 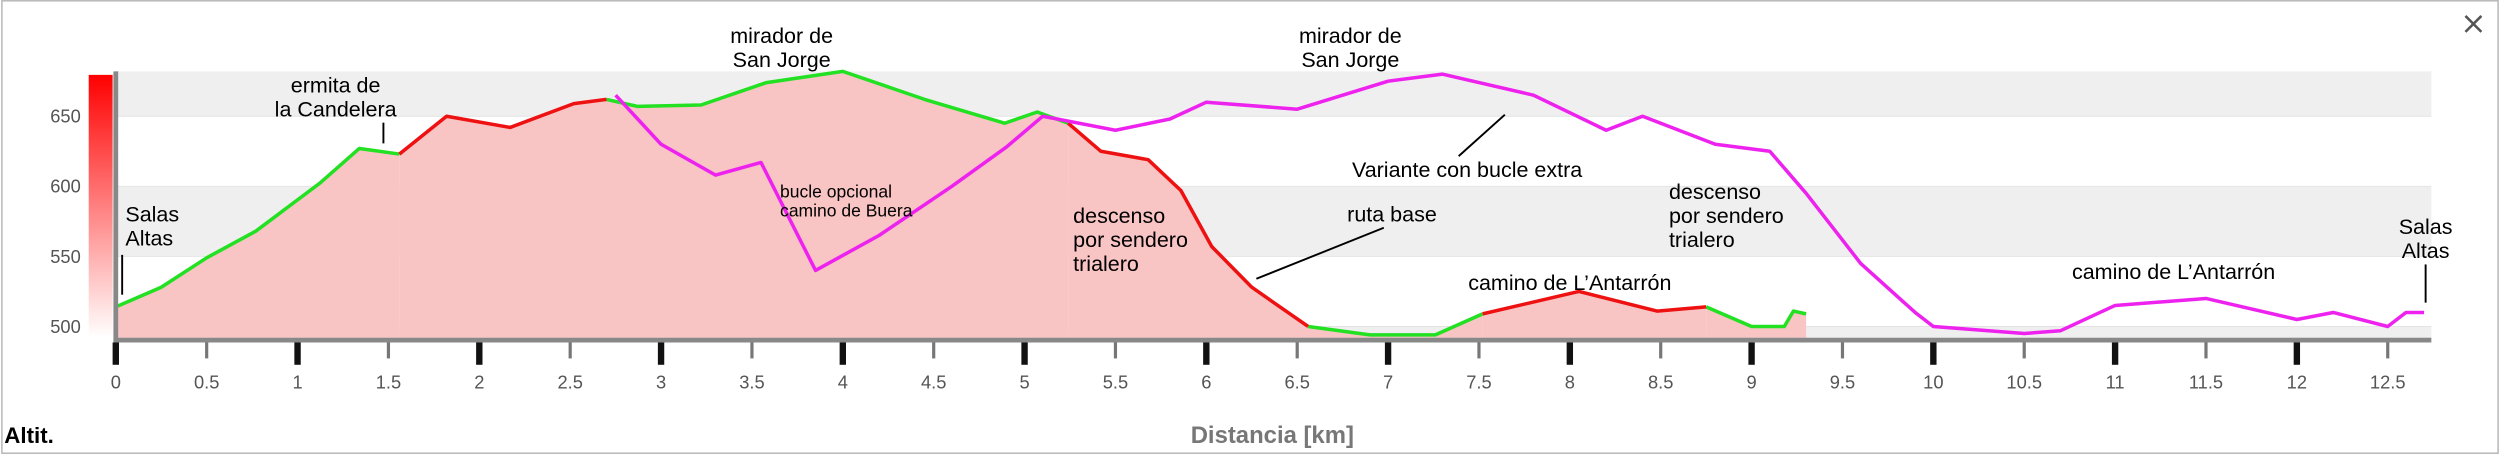 What do you see at coordinates (116, 382) in the screenshot?
I see `x-tick-label: 0` at bounding box center [116, 382].